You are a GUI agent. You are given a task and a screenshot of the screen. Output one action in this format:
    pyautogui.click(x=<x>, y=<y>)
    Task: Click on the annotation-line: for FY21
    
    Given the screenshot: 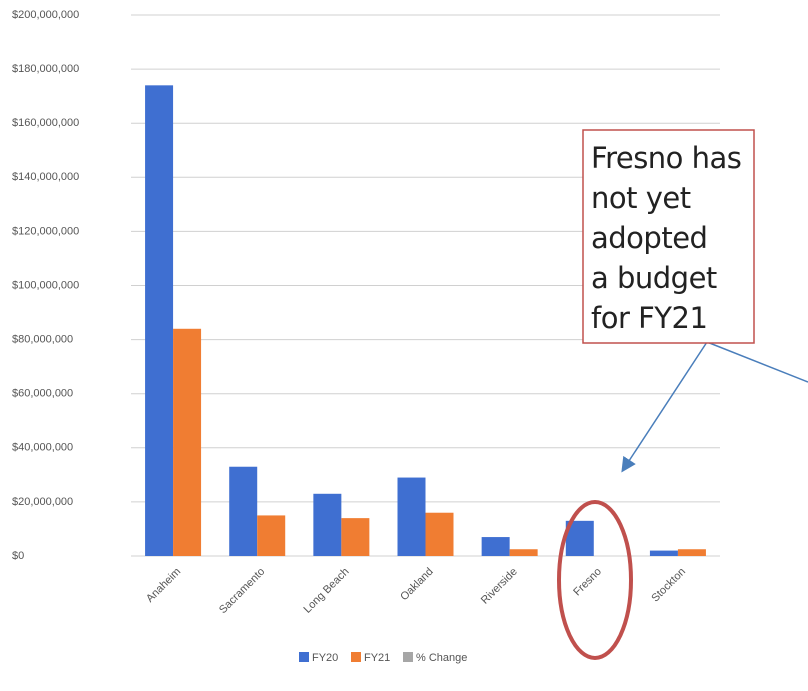 What is the action you would take?
    pyautogui.click(x=649, y=318)
    